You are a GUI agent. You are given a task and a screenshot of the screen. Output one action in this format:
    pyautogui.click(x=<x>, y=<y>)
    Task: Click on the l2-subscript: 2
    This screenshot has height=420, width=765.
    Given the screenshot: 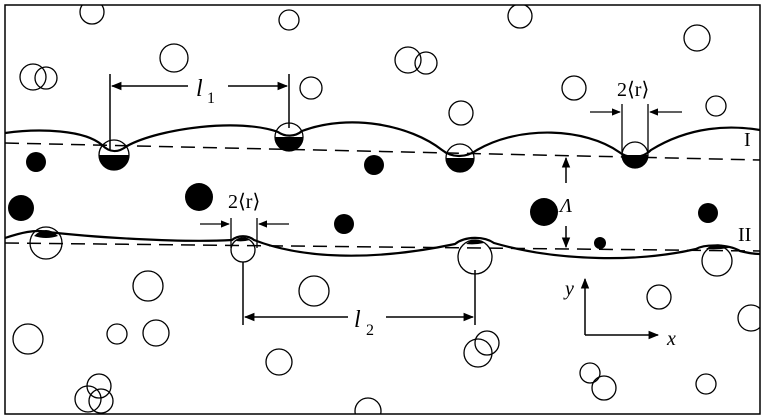 What is the action you would take?
    pyautogui.click(x=370, y=330)
    